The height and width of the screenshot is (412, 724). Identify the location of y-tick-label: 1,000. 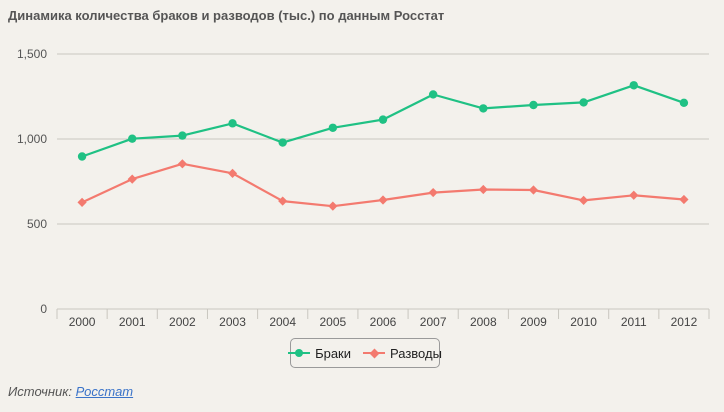
(32, 139).